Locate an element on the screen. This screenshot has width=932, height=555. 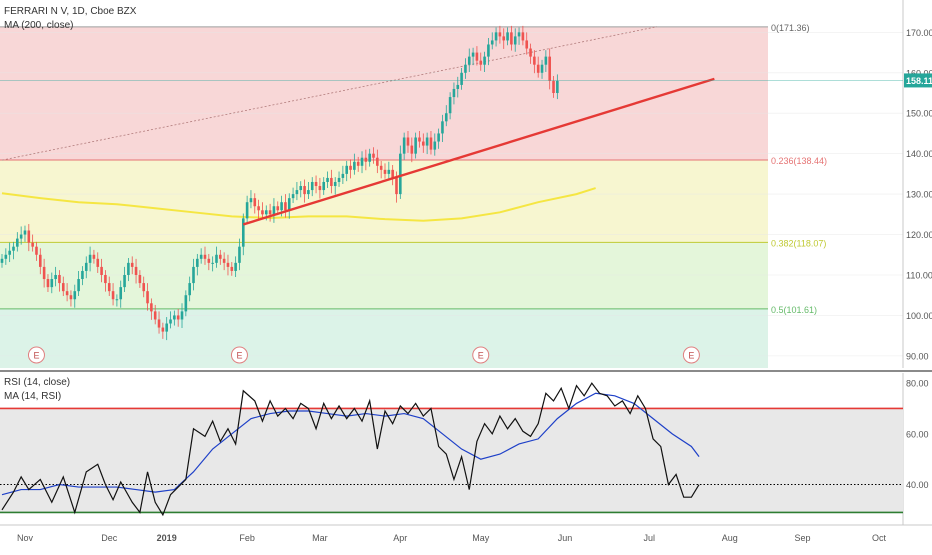
ma200-line is located at coordinates (298, 204).